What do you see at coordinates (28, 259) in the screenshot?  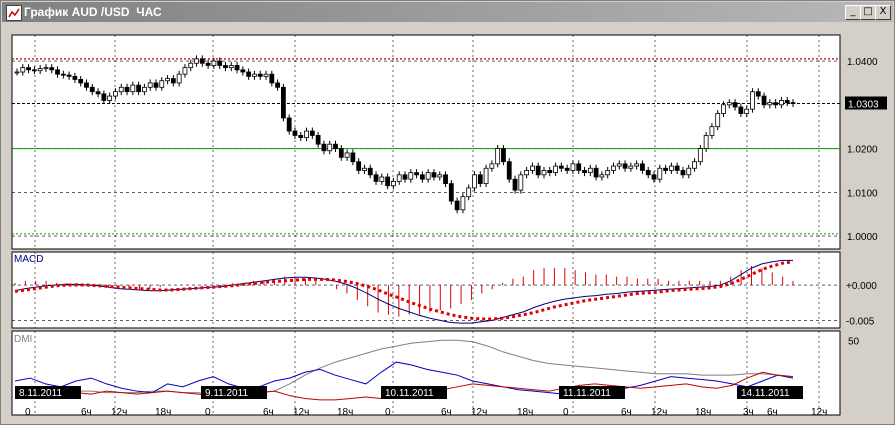 I see `macd-label: MACD` at bounding box center [28, 259].